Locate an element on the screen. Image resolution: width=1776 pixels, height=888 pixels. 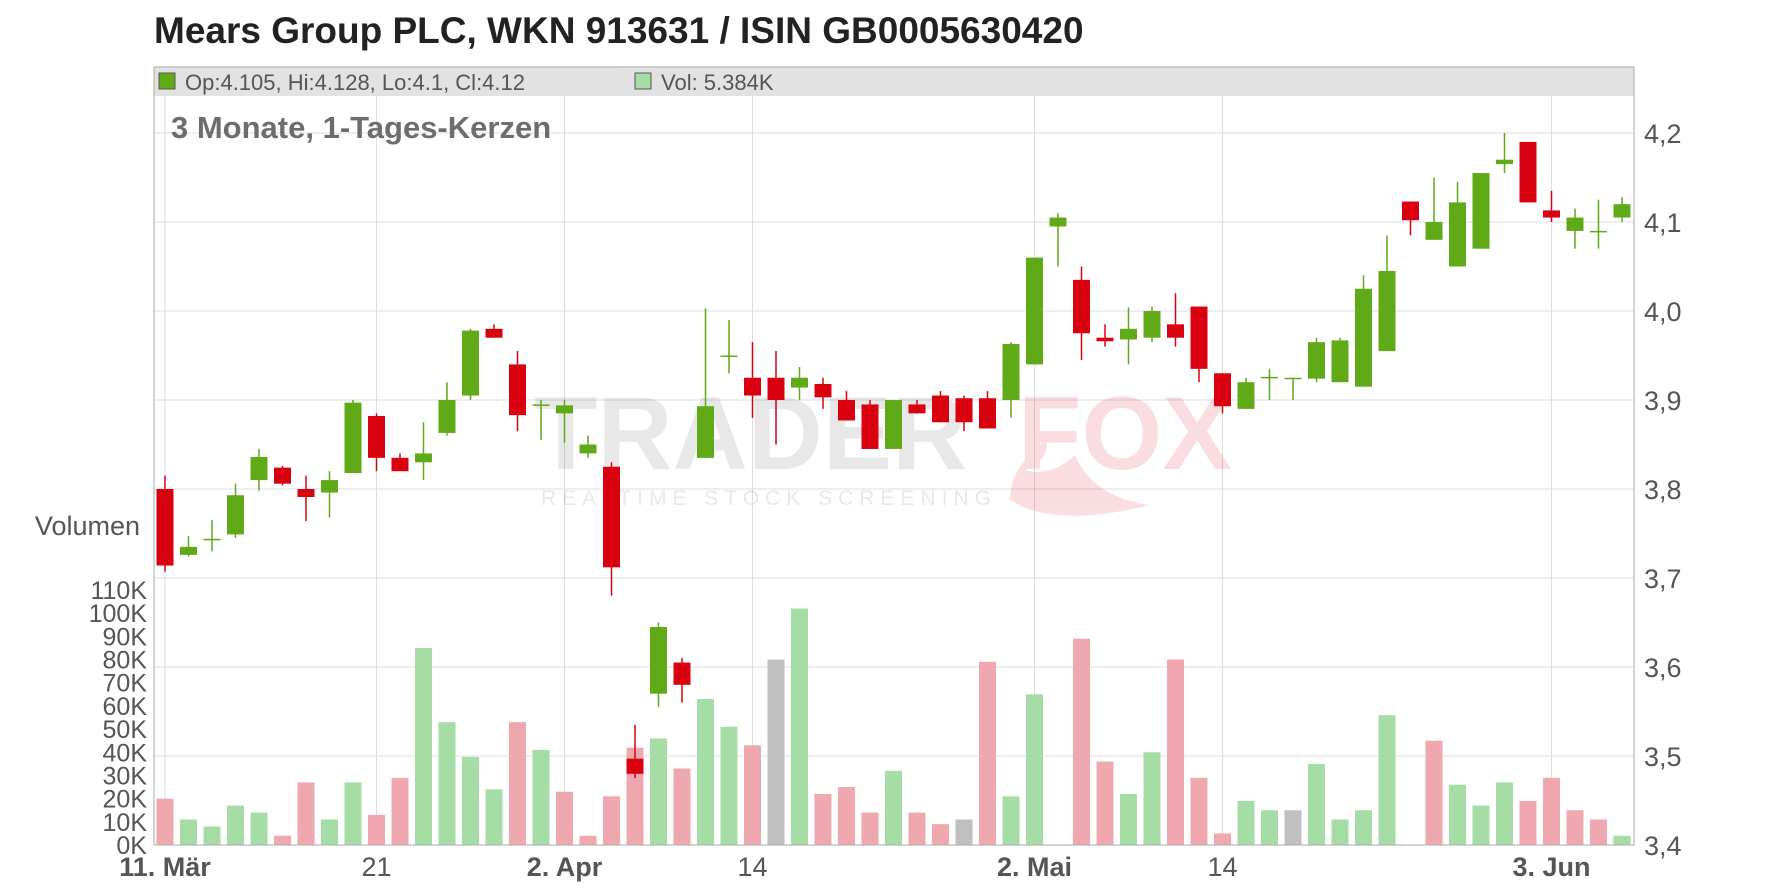
date-tick-label: 2. Mai is located at coordinates (1034, 867).